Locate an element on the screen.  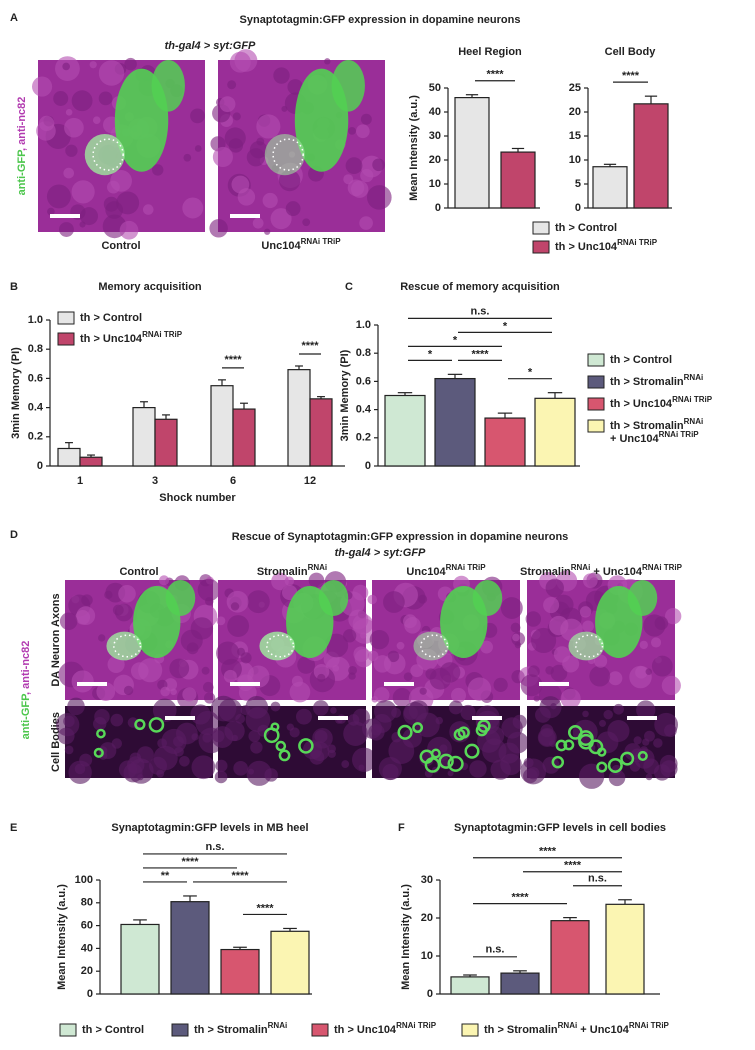
text-part: th > Control is located at coordinates (641, 360).